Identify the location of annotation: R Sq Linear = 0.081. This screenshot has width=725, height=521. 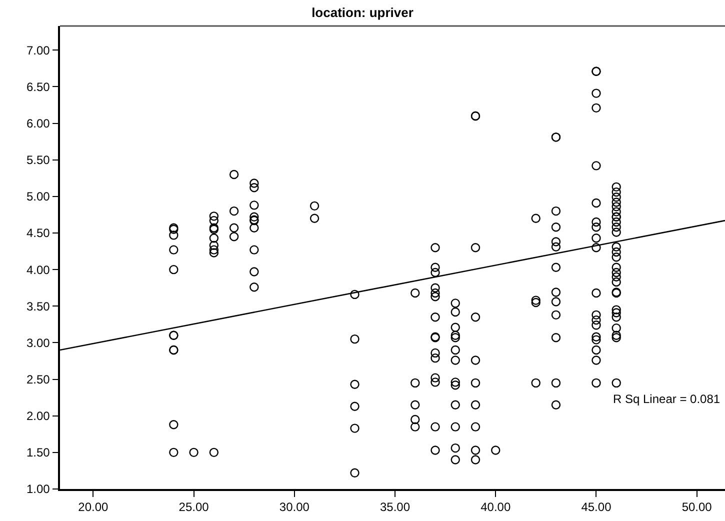
(666, 399).